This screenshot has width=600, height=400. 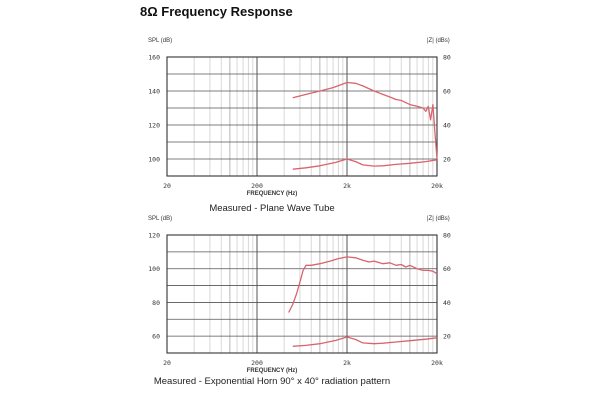 What do you see at coordinates (156, 303) in the screenshot?
I see `y-tick-left-label: 80` at bounding box center [156, 303].